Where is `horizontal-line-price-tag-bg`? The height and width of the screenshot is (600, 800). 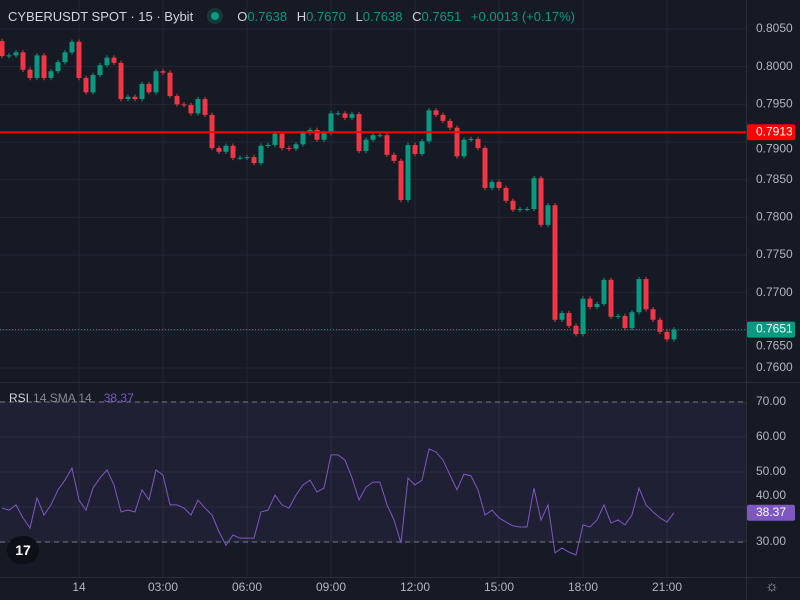
horizontal-line-price-tag-bg is located at coordinates (771, 132).